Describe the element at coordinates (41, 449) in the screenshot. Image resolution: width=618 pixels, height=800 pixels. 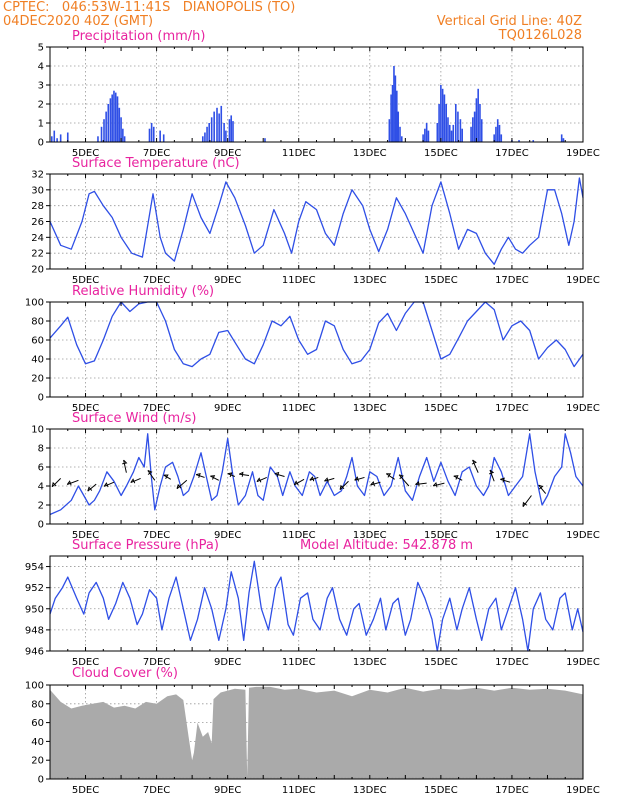
I see `y-tick-label: 8` at that location.